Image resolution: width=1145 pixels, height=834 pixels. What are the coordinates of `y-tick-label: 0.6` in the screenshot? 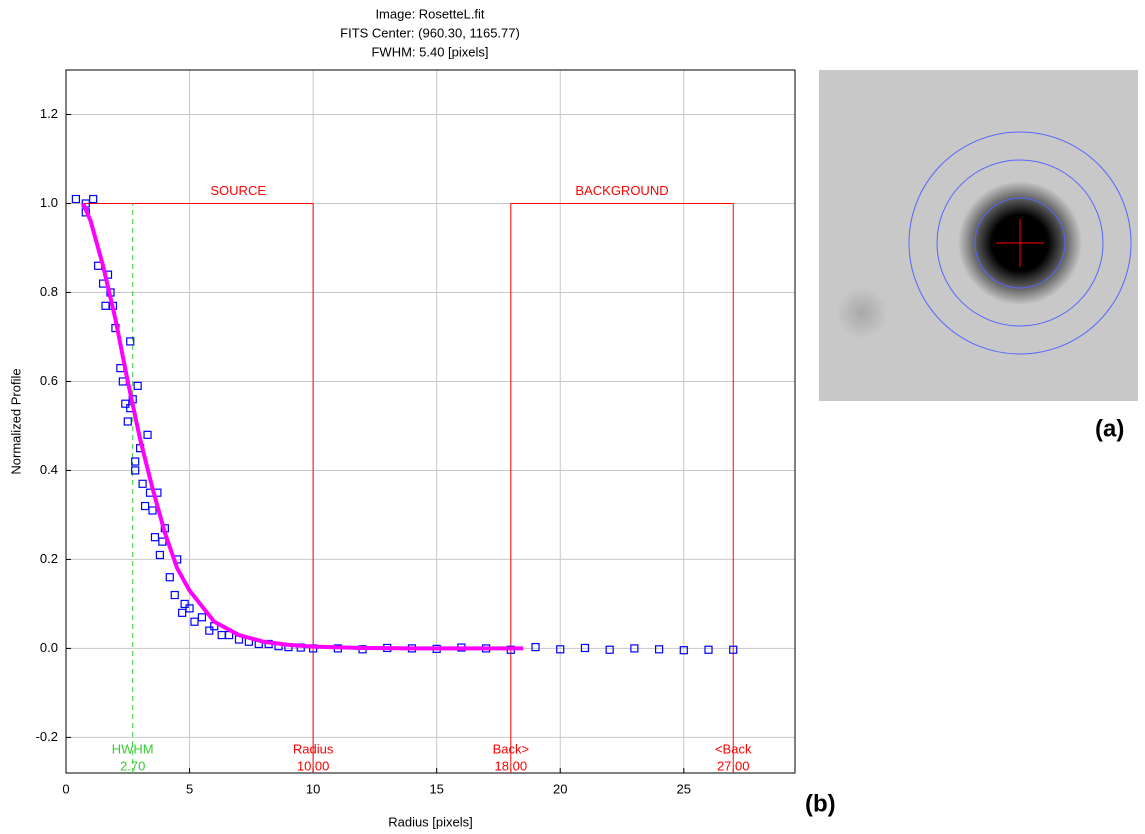 It's located at (49, 380).